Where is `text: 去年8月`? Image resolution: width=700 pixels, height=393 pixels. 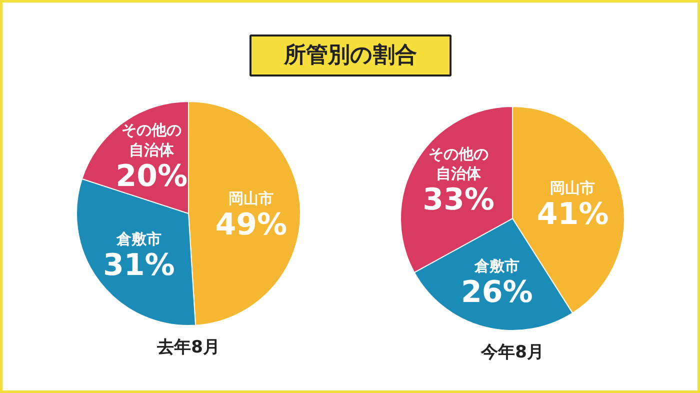 text: 去年8月 is located at coordinates (188, 348).